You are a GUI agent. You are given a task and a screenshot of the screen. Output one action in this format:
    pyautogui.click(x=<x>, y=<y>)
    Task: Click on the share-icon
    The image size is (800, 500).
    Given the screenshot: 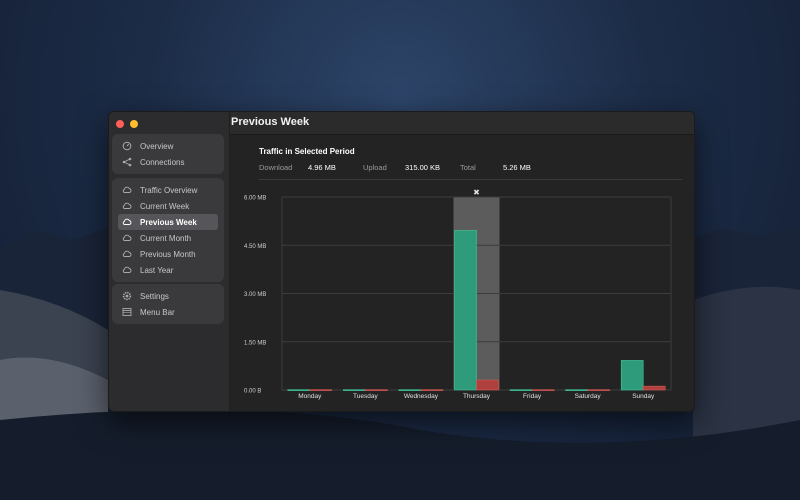 What is the action you would take?
    pyautogui.click(x=127, y=162)
    